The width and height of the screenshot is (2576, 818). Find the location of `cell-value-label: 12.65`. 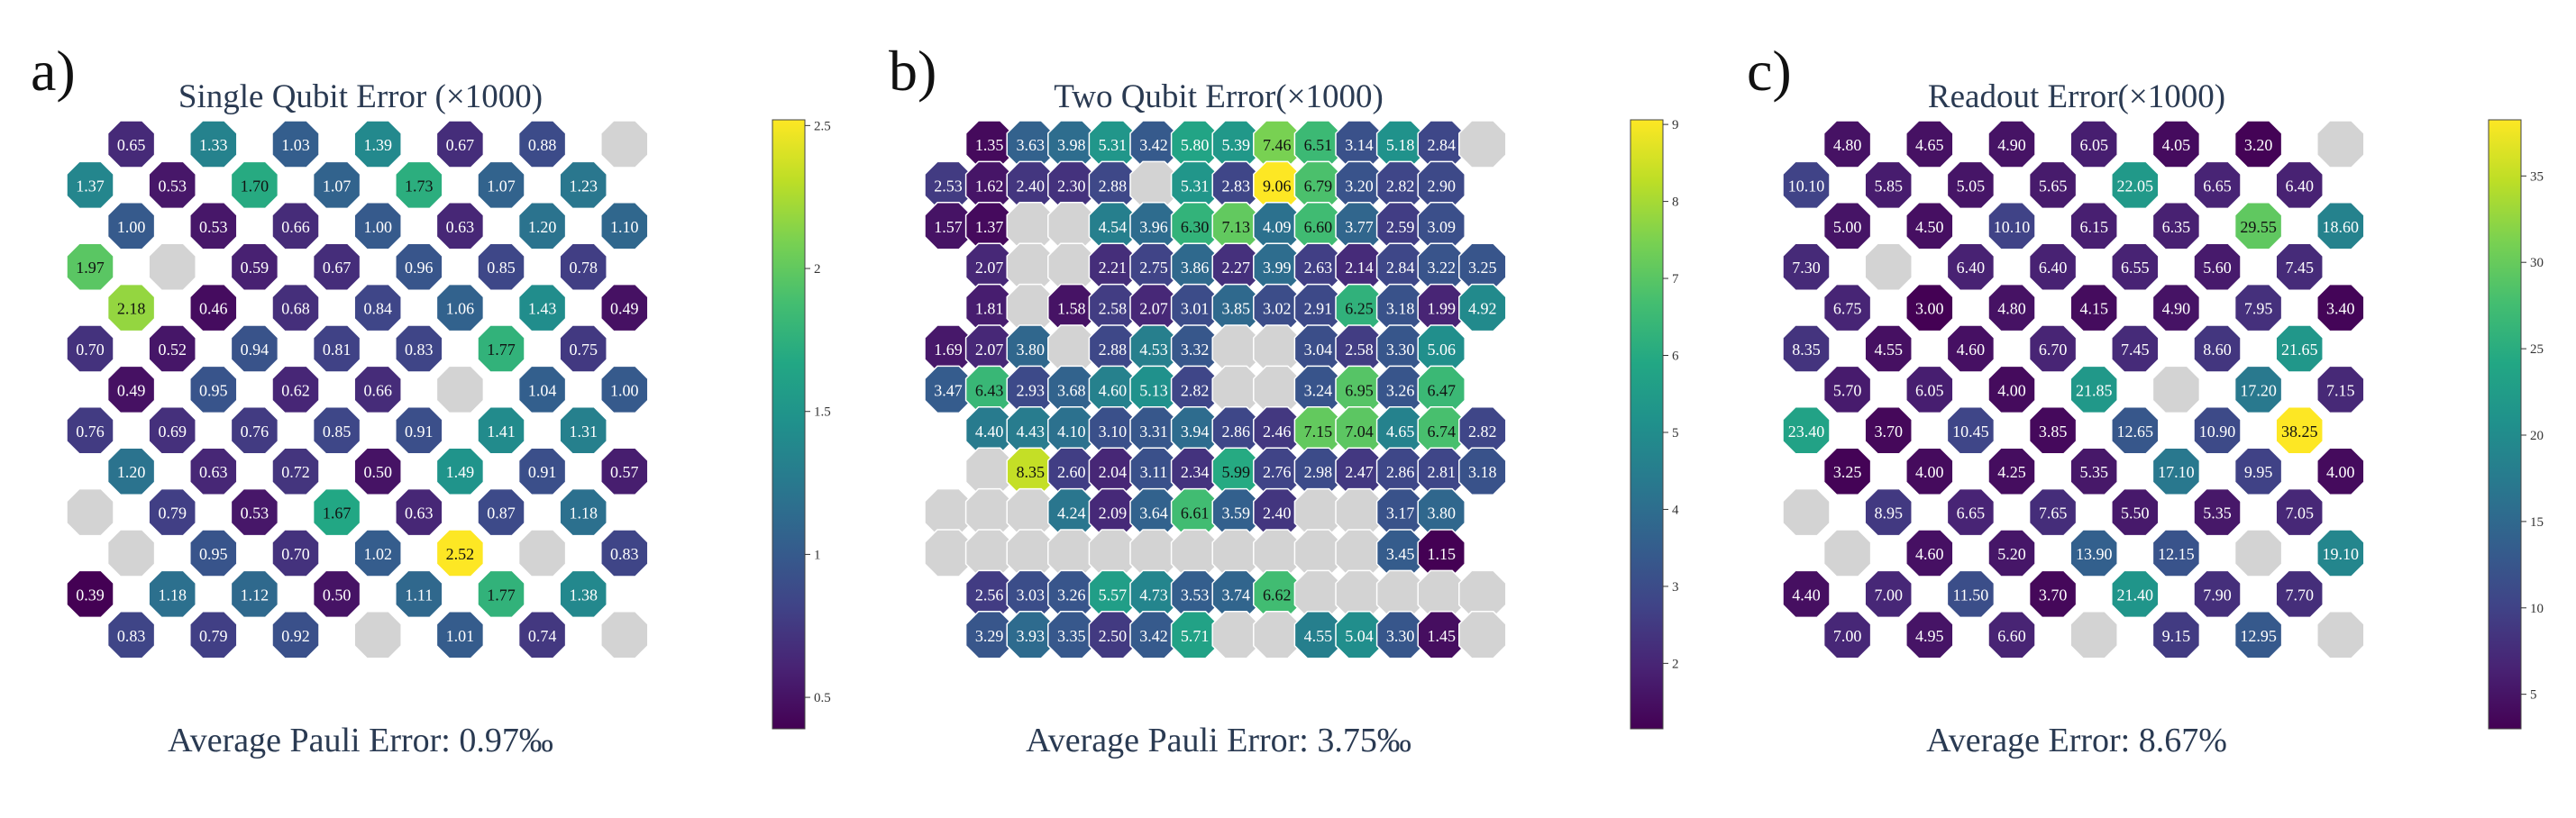

cell-value-label: 12.65 is located at coordinates (2135, 432).